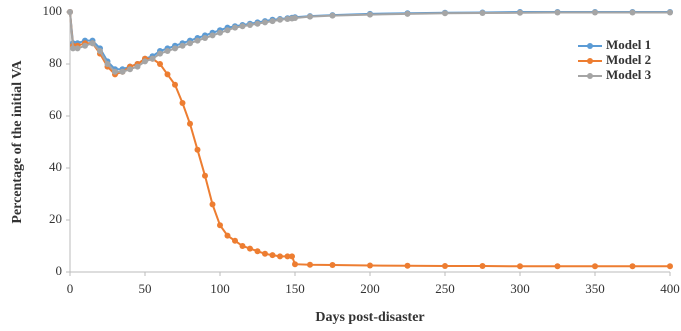 The height and width of the screenshot is (331, 681). I want to click on x-tick-label: 350, so click(595, 288).